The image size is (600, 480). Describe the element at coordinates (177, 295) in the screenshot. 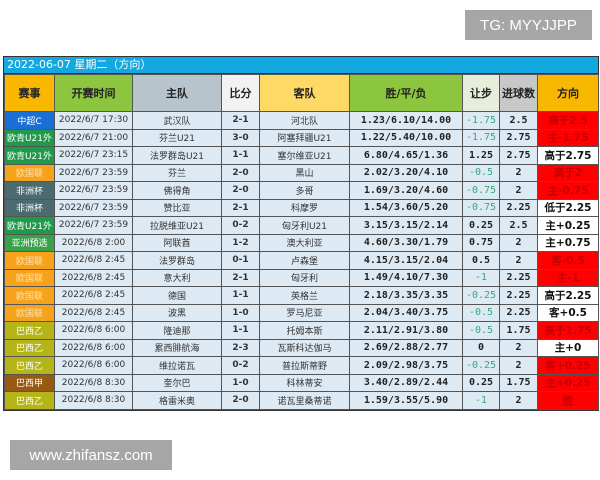

I see `home-team-cell: 德国` at that location.